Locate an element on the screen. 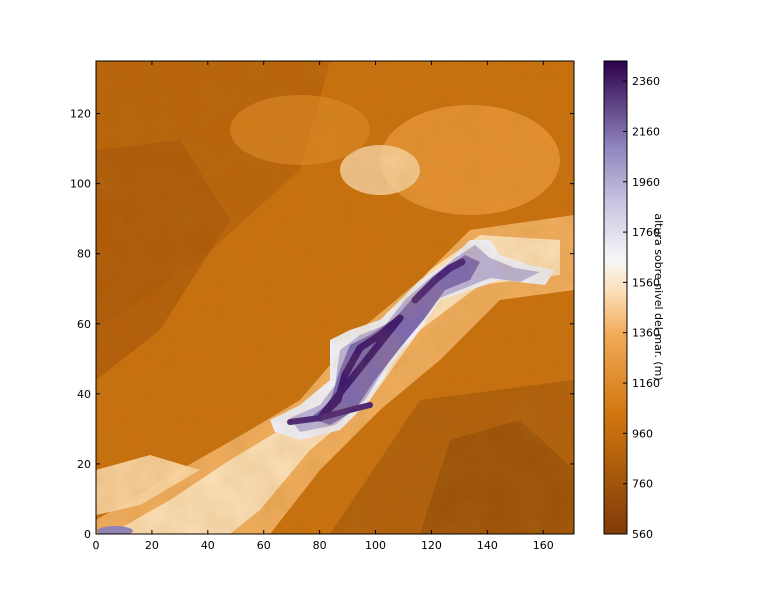 The width and height of the screenshot is (770, 611). y-tick-label: 0 is located at coordinates (87, 534).